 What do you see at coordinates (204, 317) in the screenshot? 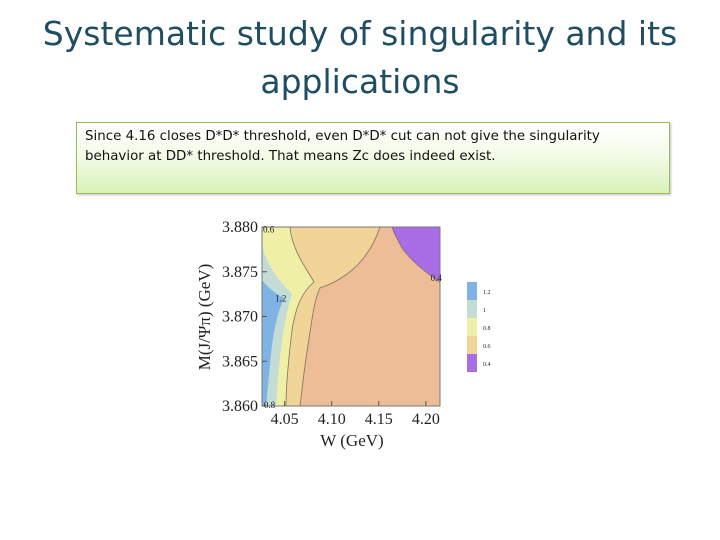
I see `y-axis-label: M(J/Ψπ) (GeV)` at bounding box center [204, 317].